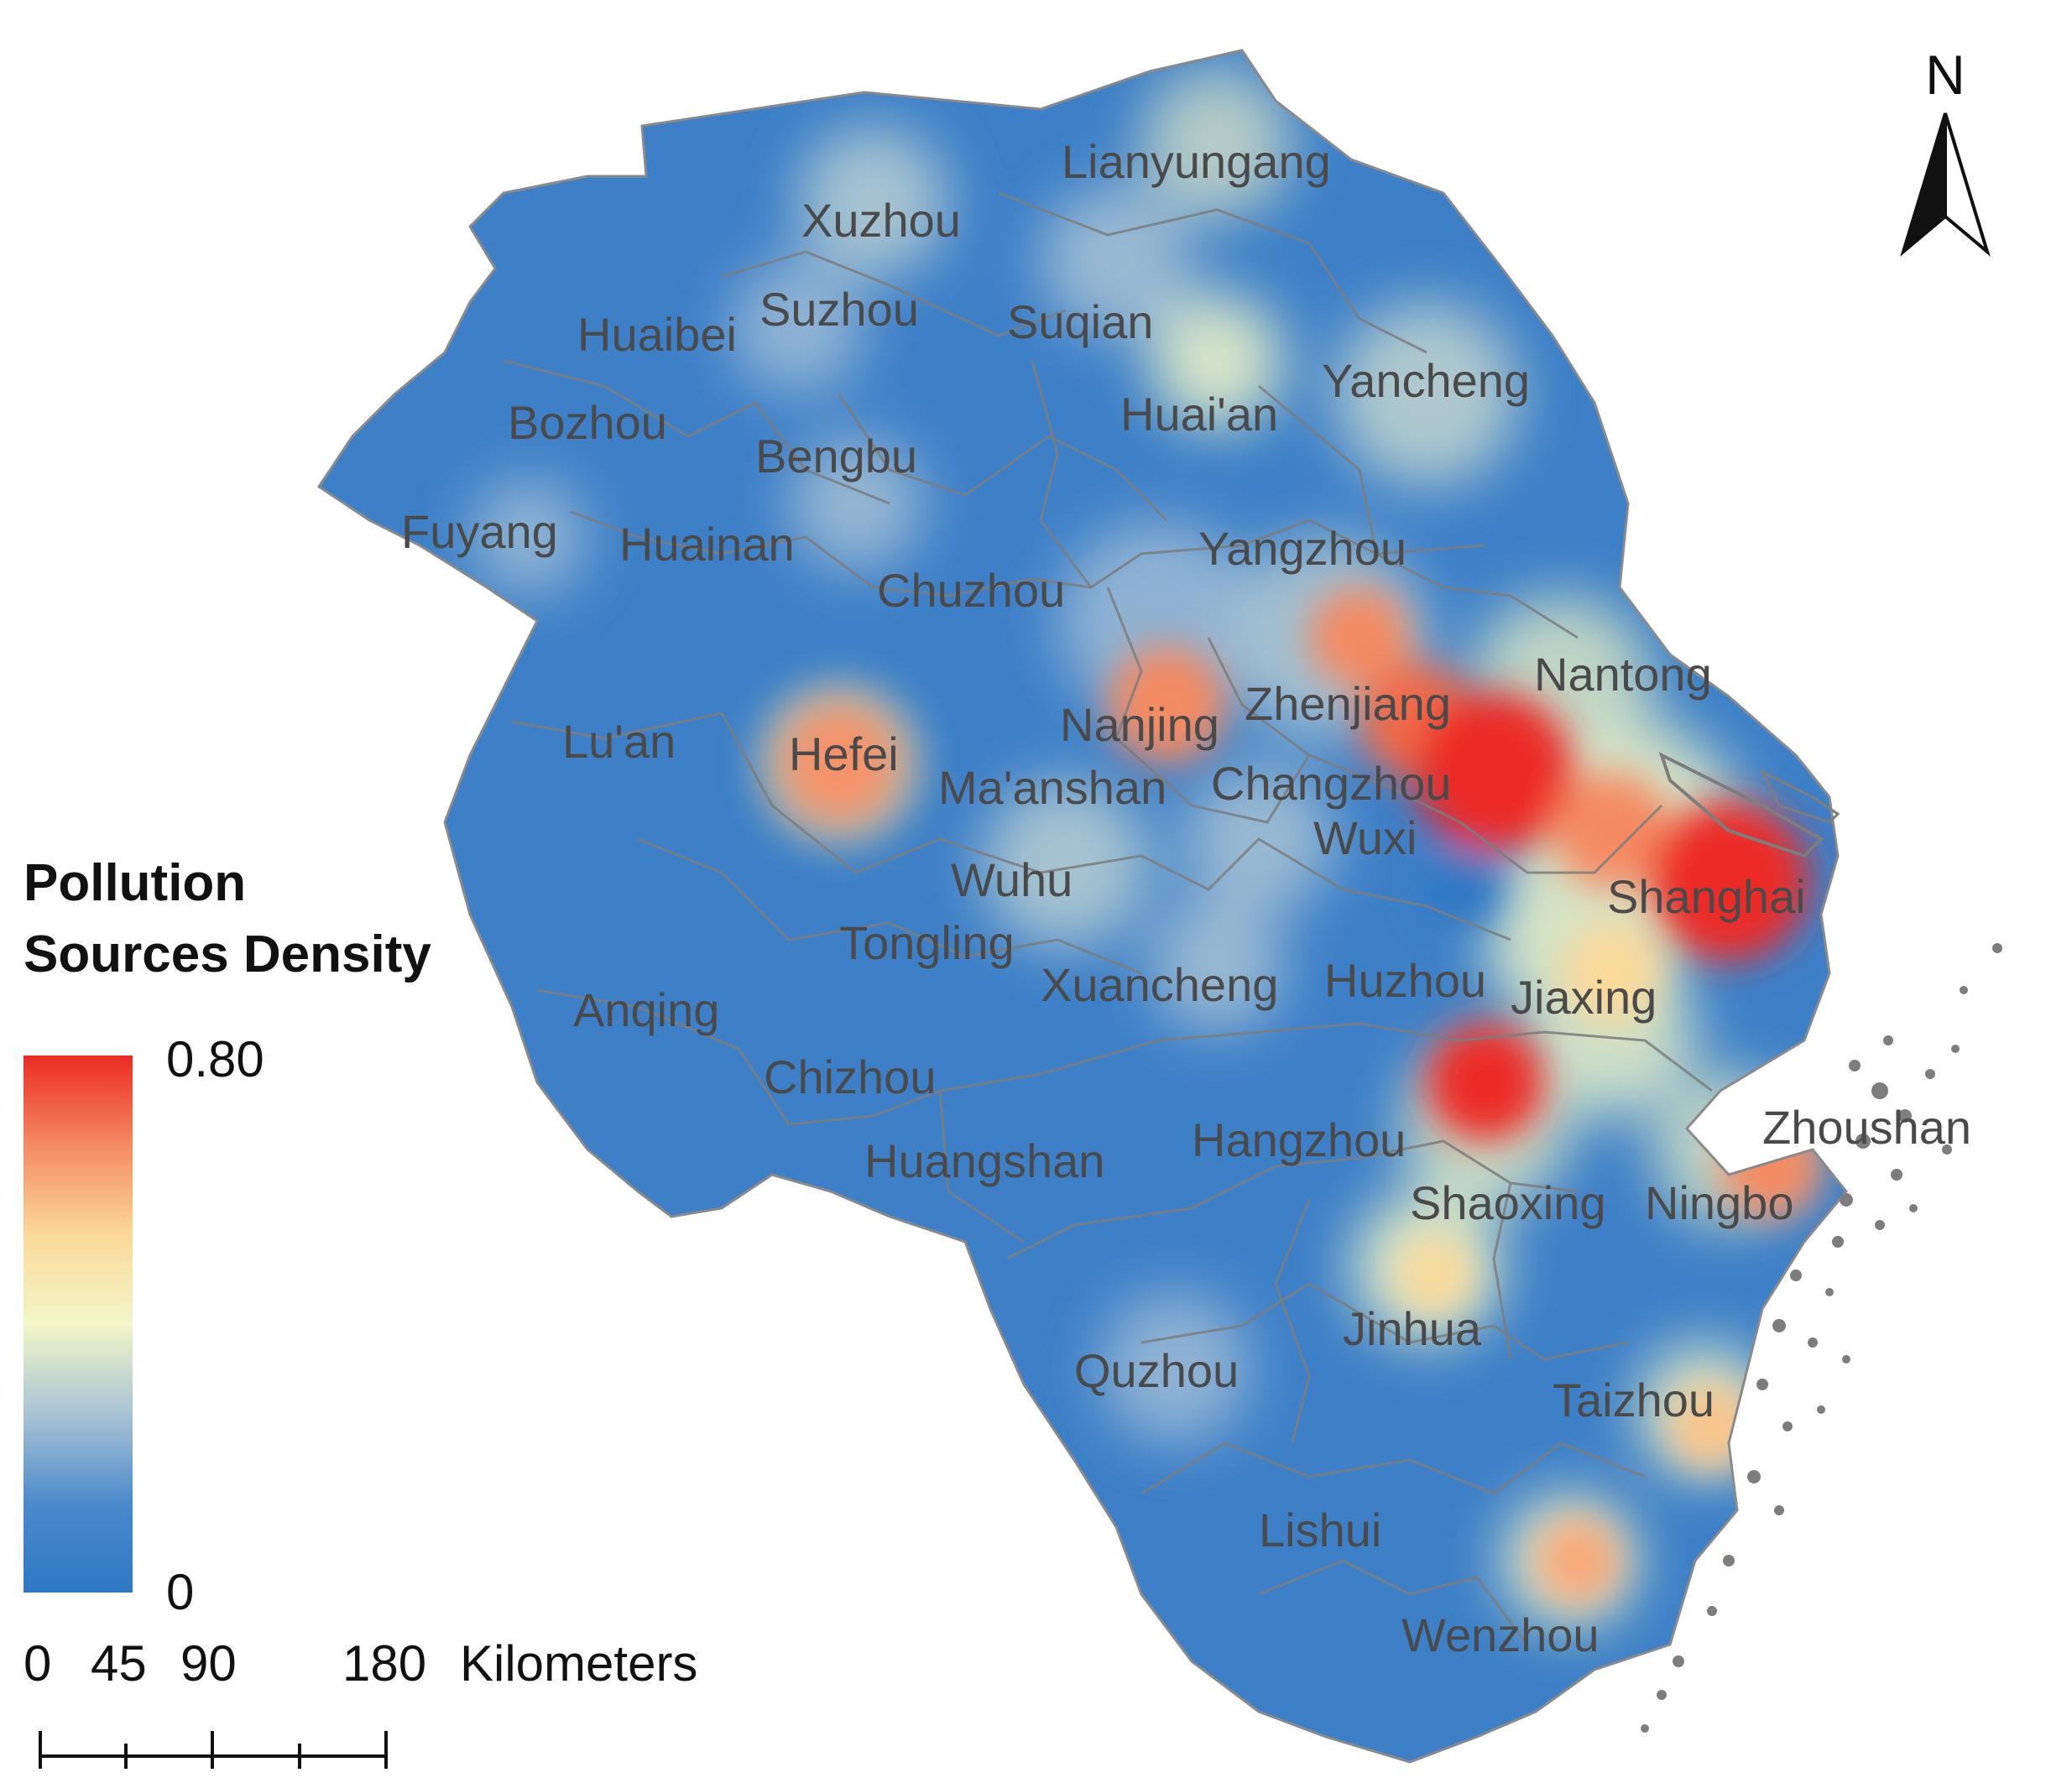 This screenshot has width=2072, height=1783. What do you see at coordinates (850, 1077) in the screenshot?
I see `city-label-chizhou: Chizhou` at bounding box center [850, 1077].